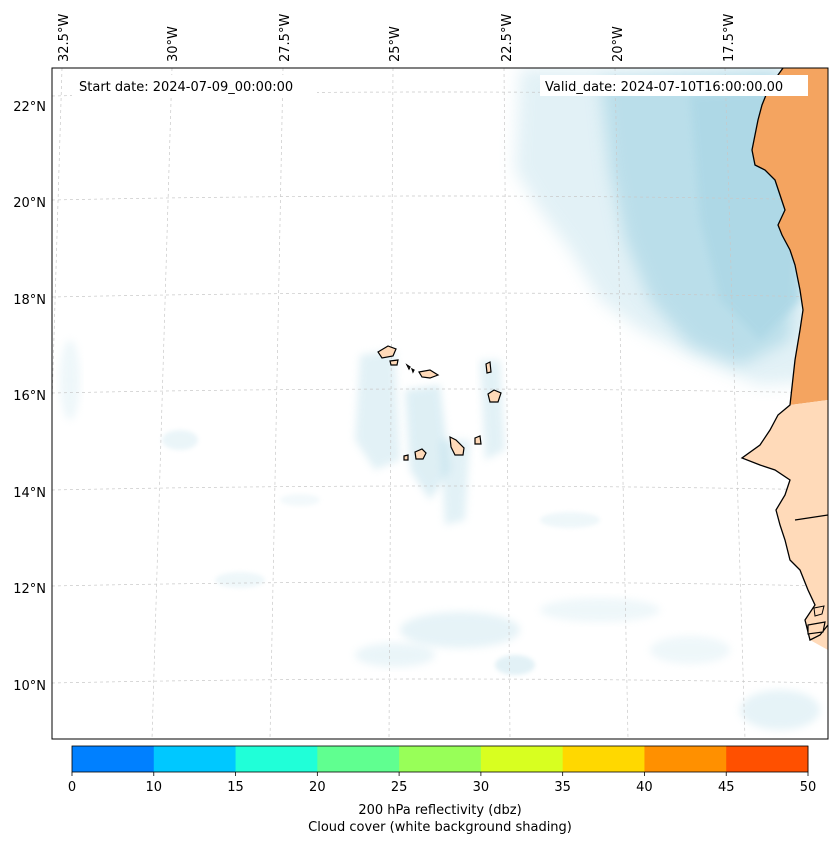 The image size is (837, 843). What do you see at coordinates (664, 87) in the screenshot?
I see `valid-date-label: Valid_date: 2024-07-10T16:00:00.00` at bounding box center [664, 87].